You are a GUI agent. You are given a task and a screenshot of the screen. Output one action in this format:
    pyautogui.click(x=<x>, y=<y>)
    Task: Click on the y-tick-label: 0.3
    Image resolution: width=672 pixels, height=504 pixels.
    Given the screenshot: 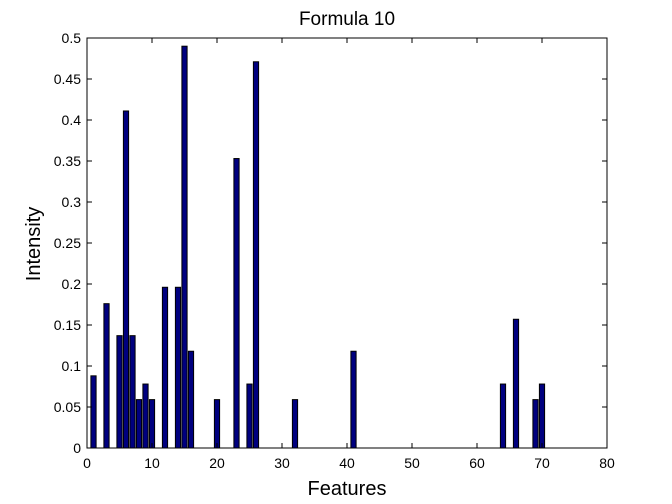 What is the action you would take?
    pyautogui.click(x=72, y=202)
    